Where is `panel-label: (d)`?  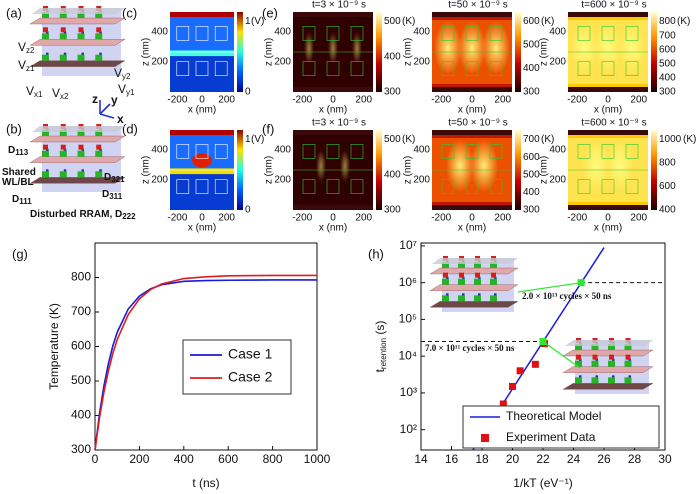 panel-label: (d) is located at coordinates (130, 128).